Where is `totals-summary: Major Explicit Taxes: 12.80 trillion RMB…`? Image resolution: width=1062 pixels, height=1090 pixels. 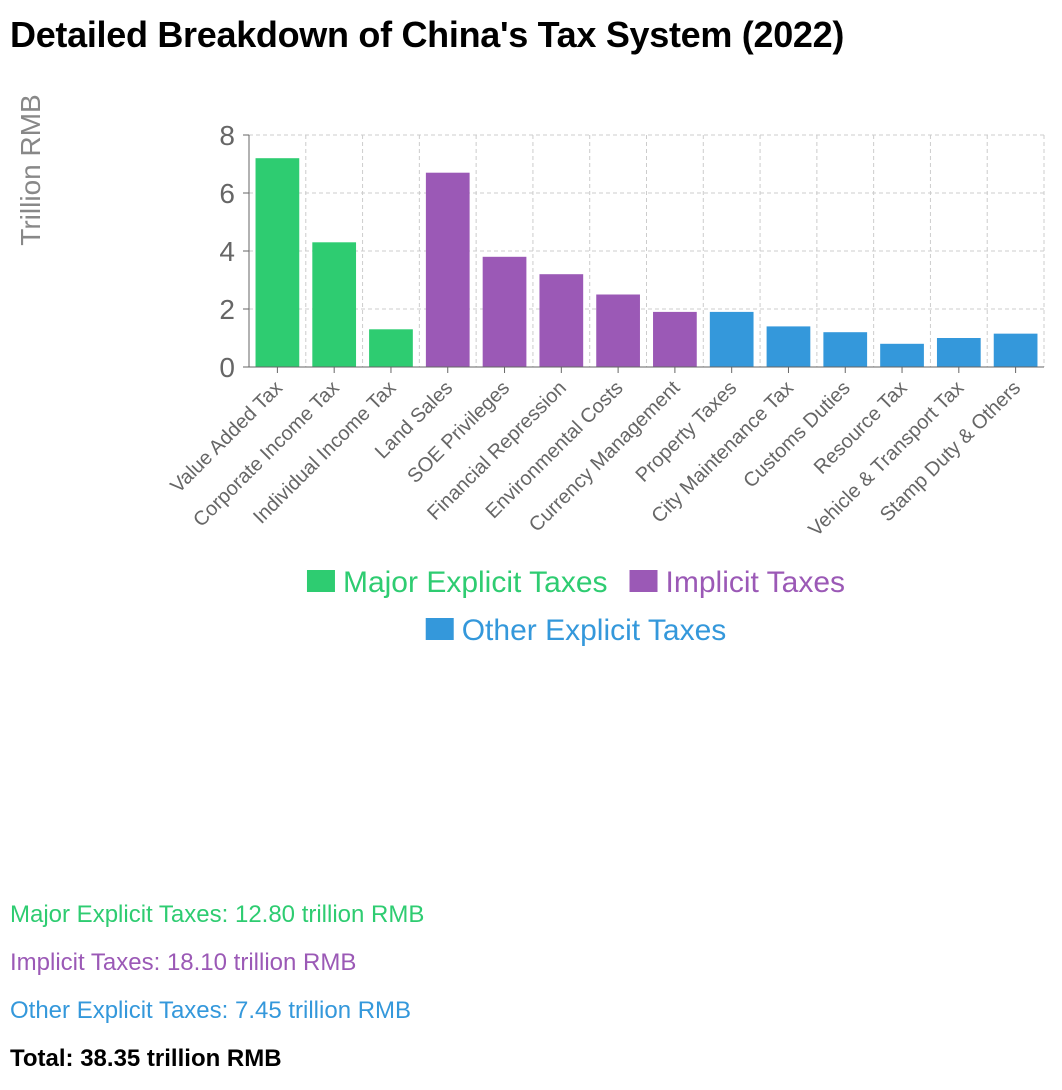 totals-summary: Major Explicit Taxes: 12.80 trillion RMB… is located at coordinates (217, 994).